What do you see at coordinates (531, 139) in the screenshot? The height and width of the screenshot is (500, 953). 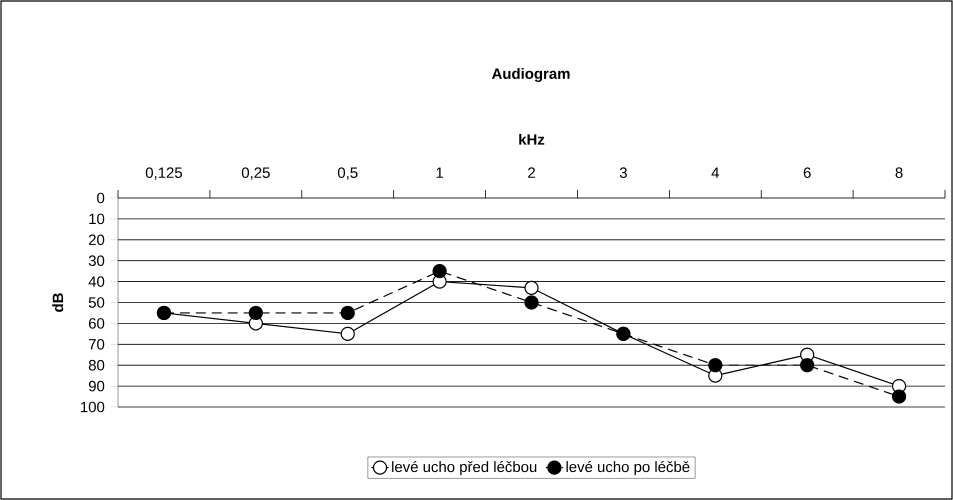 I see `x-axis-title: kHz` at bounding box center [531, 139].